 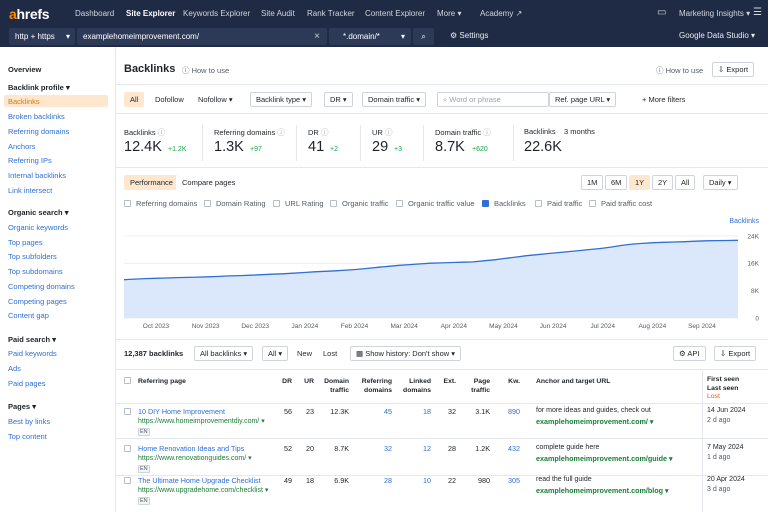 I want to click on nav-academy: Academy ↗, so click(x=501, y=13).